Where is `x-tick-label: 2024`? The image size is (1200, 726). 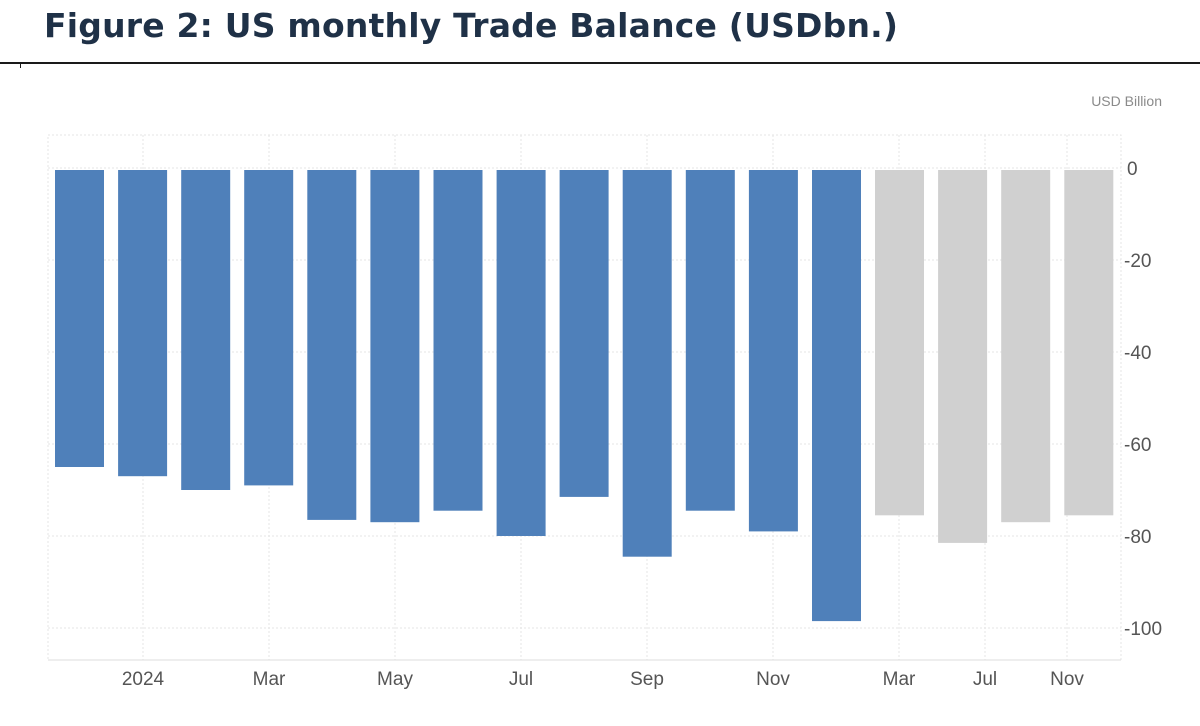 x-tick-label: 2024 is located at coordinates (143, 679).